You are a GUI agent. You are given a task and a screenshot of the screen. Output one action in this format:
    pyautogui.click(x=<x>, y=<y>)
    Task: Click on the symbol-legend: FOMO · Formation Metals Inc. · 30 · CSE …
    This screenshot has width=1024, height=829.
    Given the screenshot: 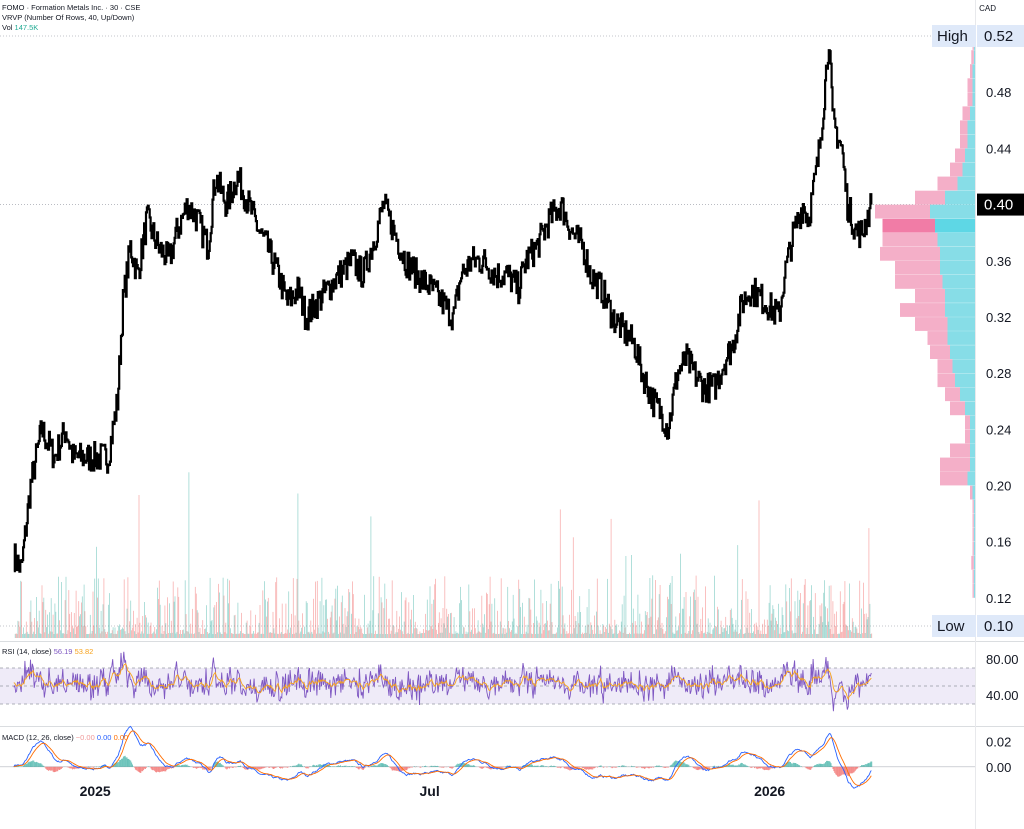 What is the action you would take?
    pyautogui.click(x=71, y=18)
    